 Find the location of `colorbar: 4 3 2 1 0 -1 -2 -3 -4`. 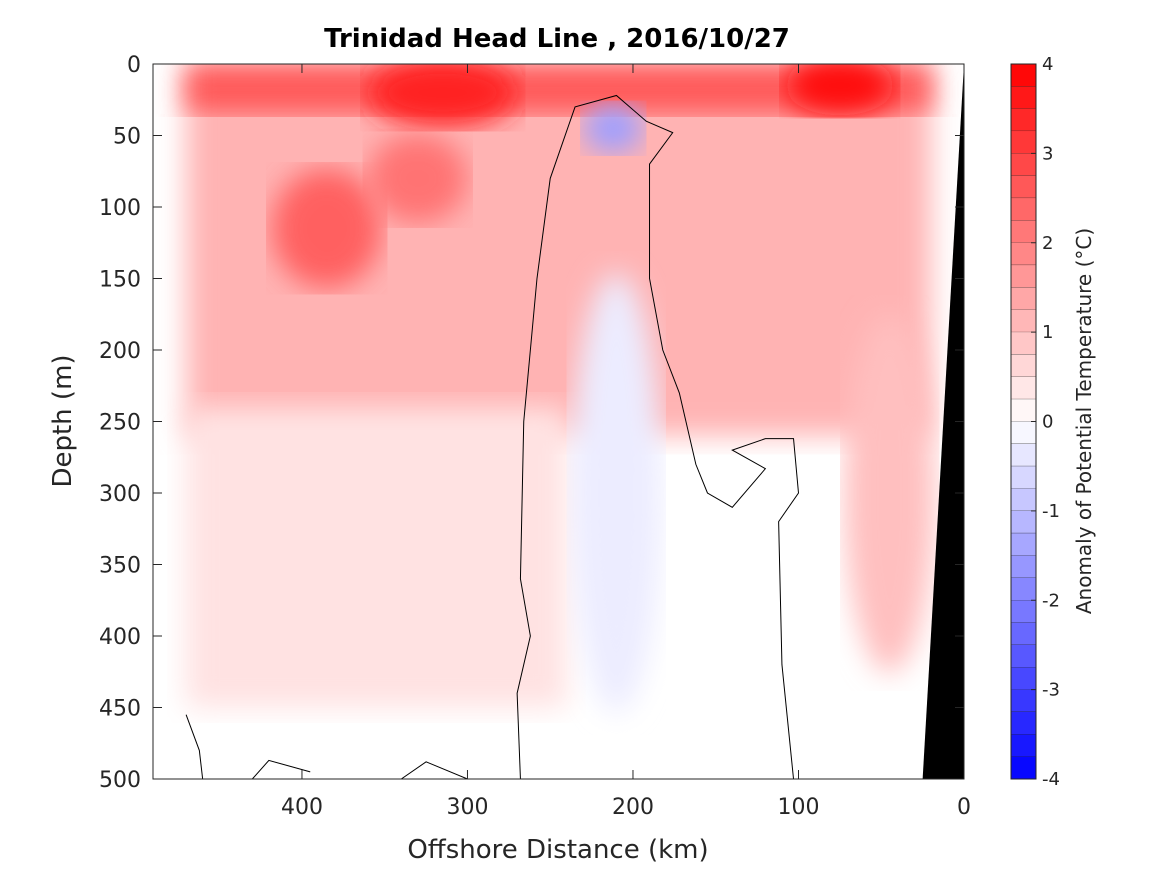

colorbar: 4 3 2 1 0 -1 -2 -3 -4 is located at coordinates (1035, 422).